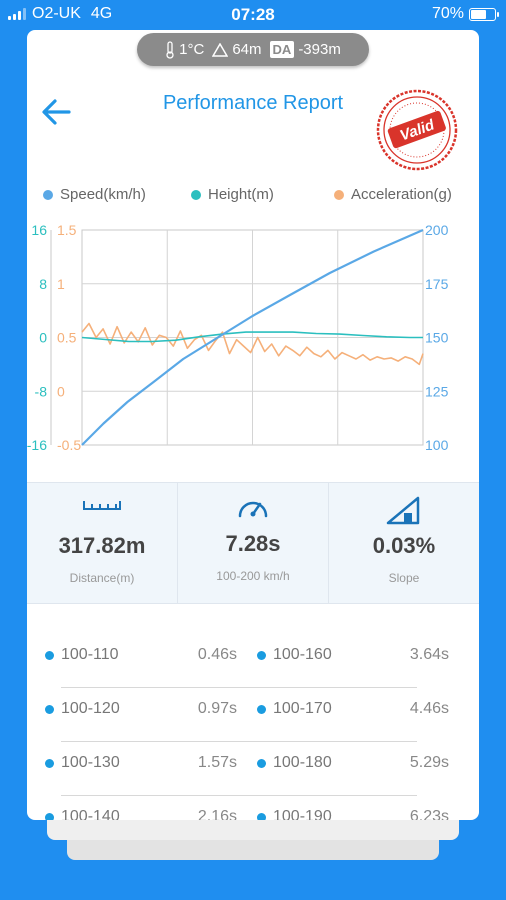 The height and width of the screenshot is (900, 506). What do you see at coordinates (43, 338) in the screenshot?
I see `height-tick-label: 0` at bounding box center [43, 338].